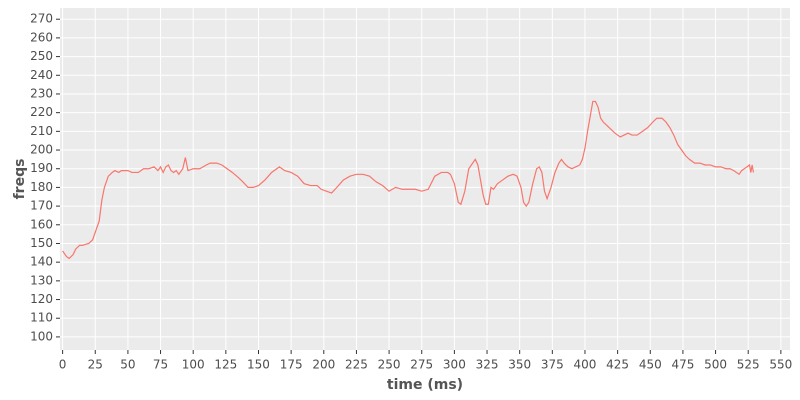 The height and width of the screenshot is (400, 800). Describe the element at coordinates (95, 365) in the screenshot. I see `x-tick-label: 25` at that location.